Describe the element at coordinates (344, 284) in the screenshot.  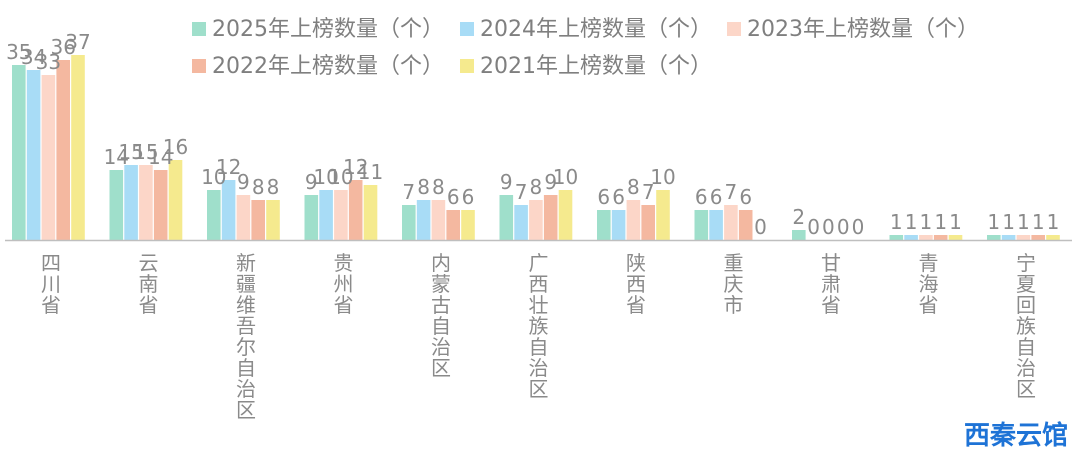
I see `category-label: 贵州省` at that location.